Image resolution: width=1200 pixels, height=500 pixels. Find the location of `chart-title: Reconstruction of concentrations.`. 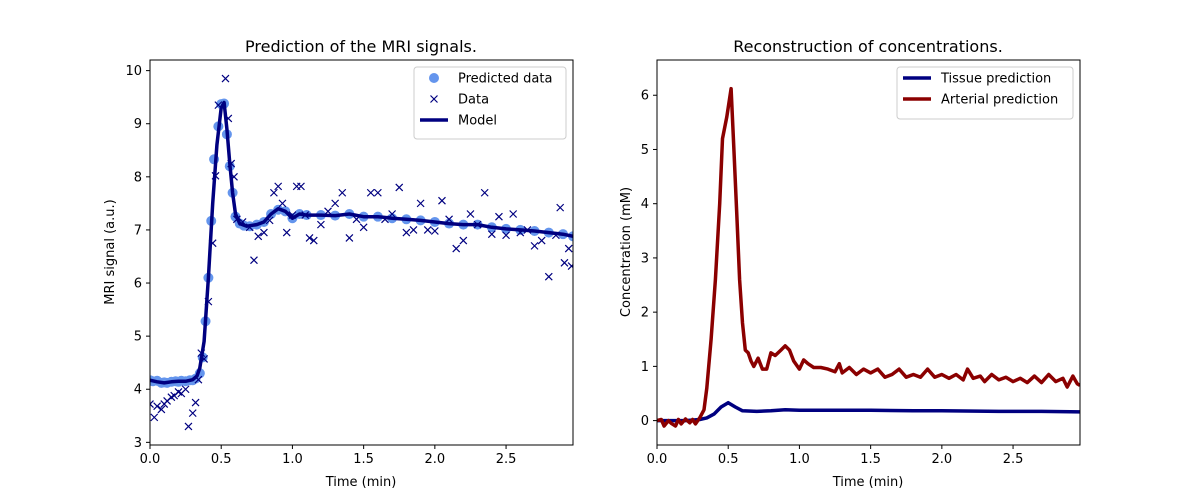

chart-title: Reconstruction of concentrations. is located at coordinates (868, 46).